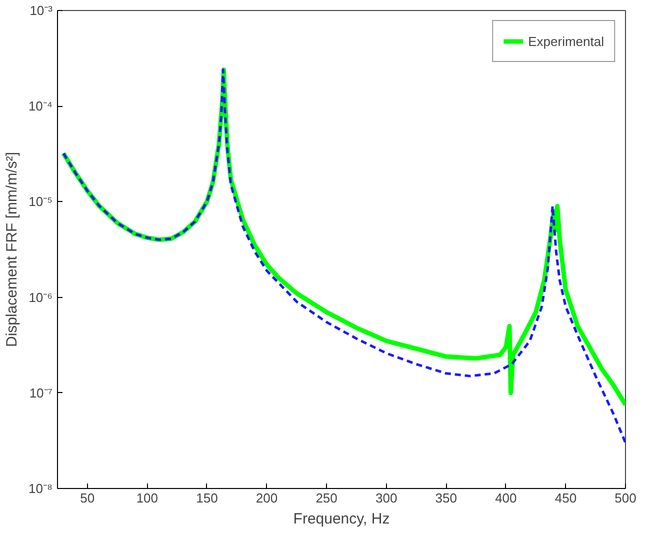 This screenshot has height=536, width=646. Describe the element at coordinates (40, 297) in the screenshot. I see `y-tick-label: 10⁻⁶` at that location.